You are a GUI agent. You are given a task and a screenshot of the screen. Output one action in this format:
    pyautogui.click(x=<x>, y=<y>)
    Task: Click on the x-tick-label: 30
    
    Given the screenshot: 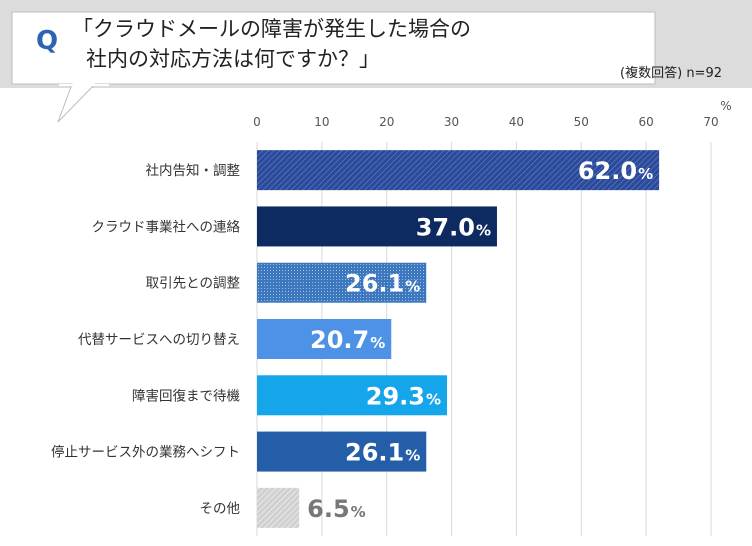 What is the action you would take?
    pyautogui.click(x=451, y=122)
    